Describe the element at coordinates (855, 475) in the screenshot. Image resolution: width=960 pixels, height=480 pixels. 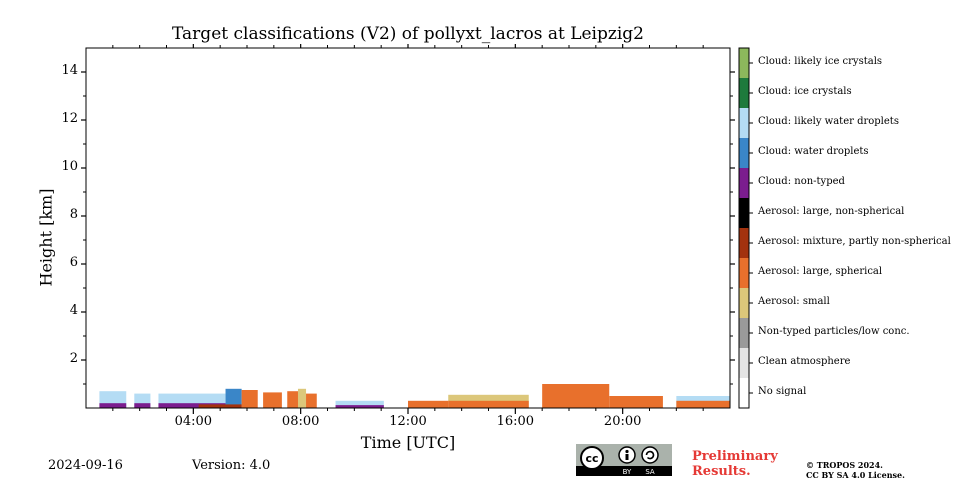
I see `copyright-line-2: CC BY SA 4.0 License.` at that location.